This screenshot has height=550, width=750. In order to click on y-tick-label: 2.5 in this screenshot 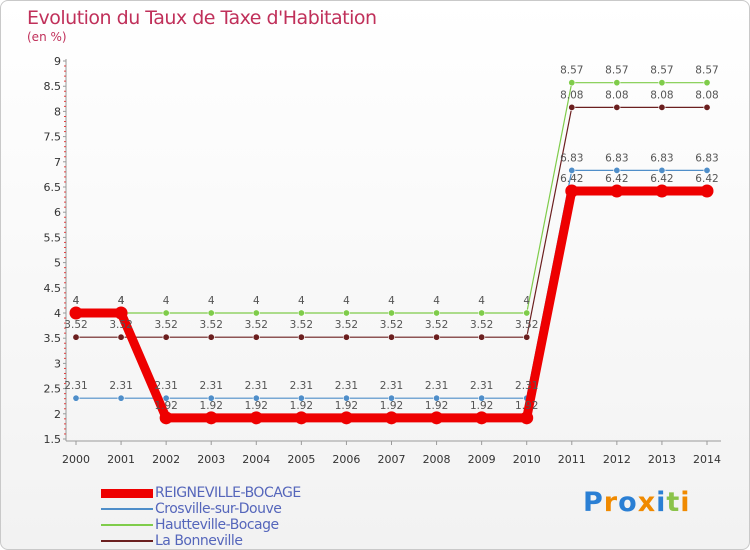, I will do `click(53, 389)`.